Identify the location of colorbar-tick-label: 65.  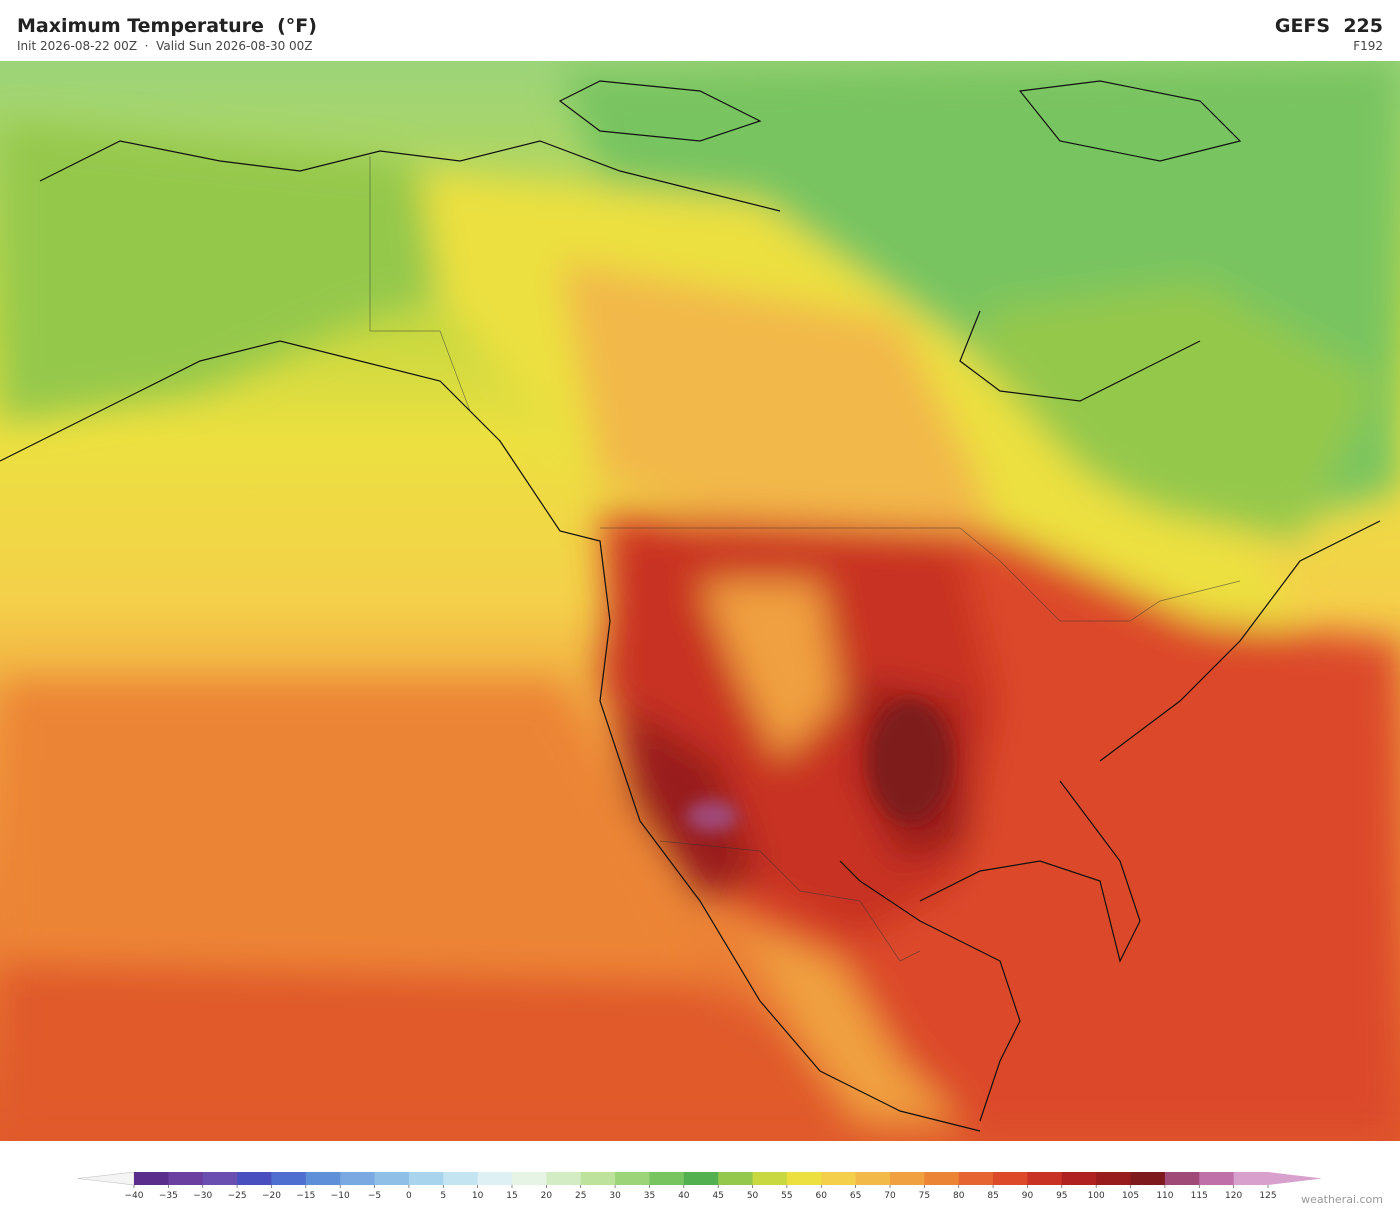
(855, 1196).